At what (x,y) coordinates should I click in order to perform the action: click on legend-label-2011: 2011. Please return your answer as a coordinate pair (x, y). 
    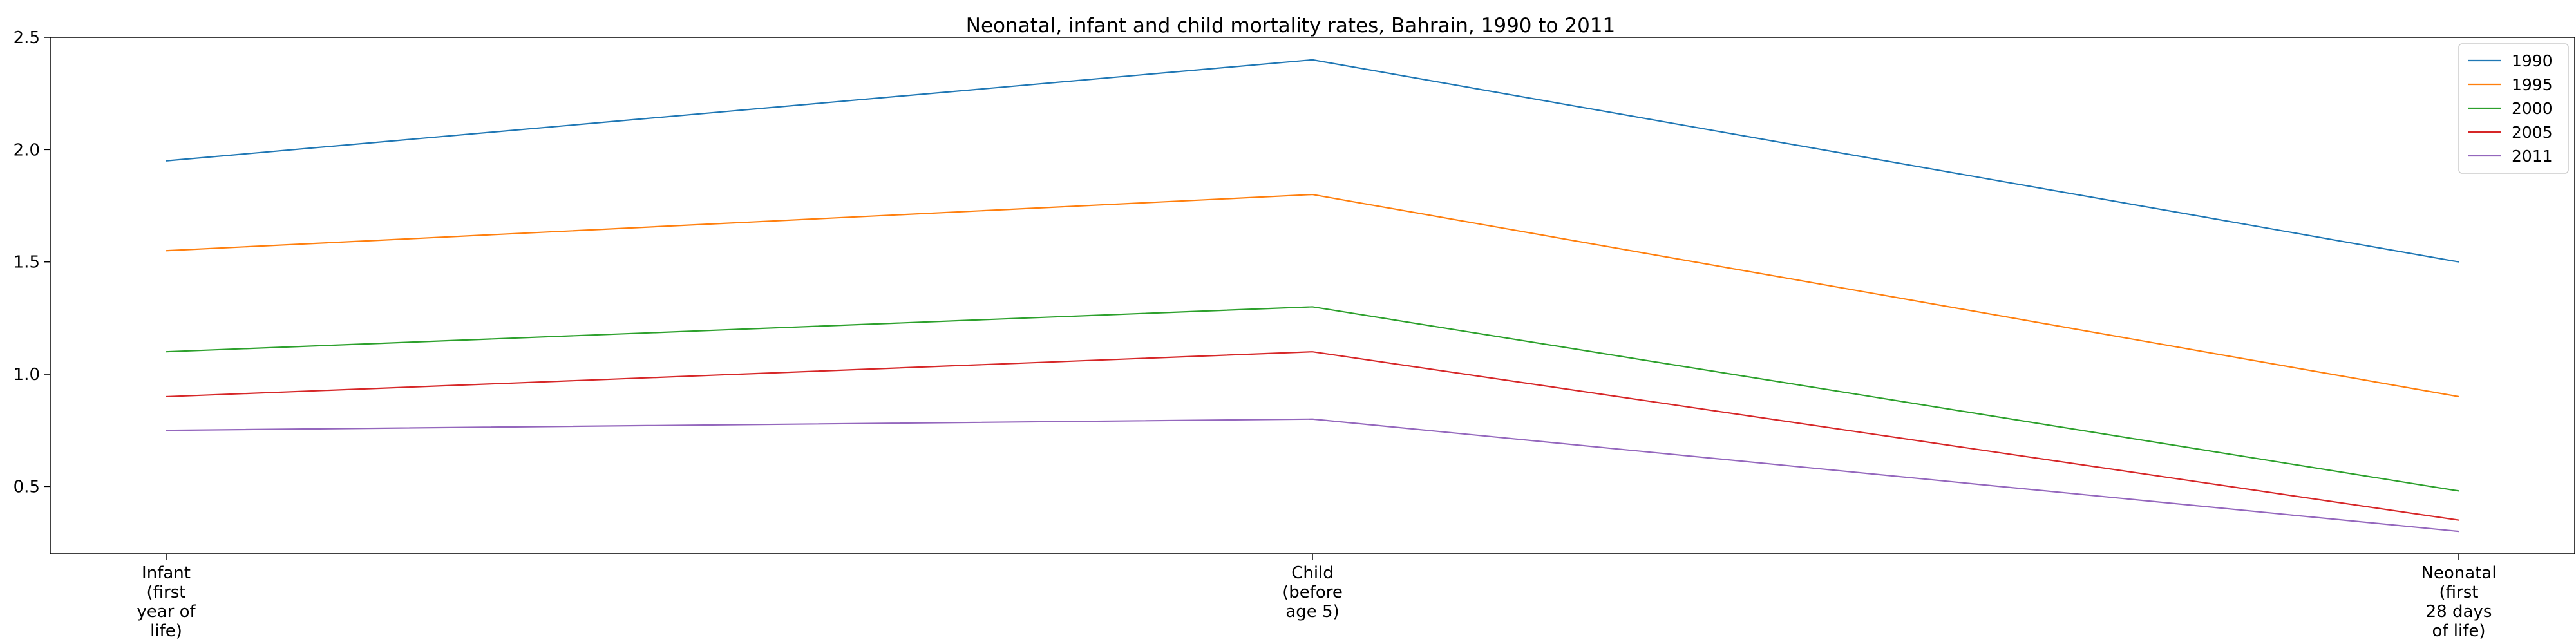
    Looking at the image, I should click on (2532, 156).